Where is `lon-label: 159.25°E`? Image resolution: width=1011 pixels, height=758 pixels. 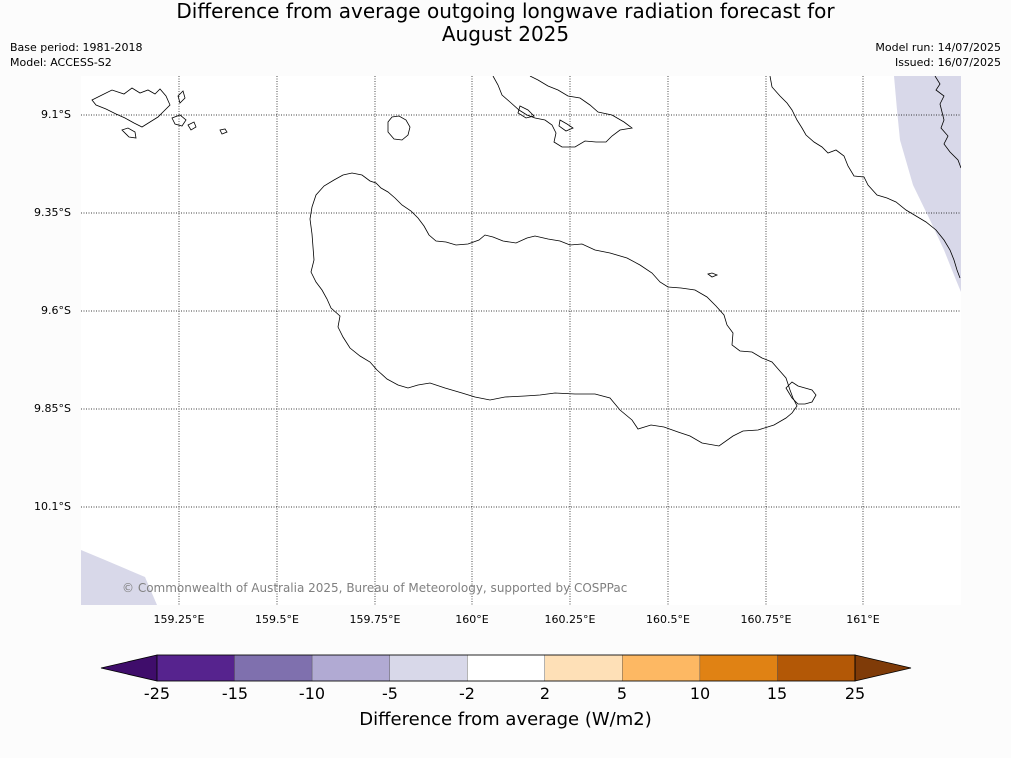 lon-label: 159.25°E is located at coordinates (179, 619).